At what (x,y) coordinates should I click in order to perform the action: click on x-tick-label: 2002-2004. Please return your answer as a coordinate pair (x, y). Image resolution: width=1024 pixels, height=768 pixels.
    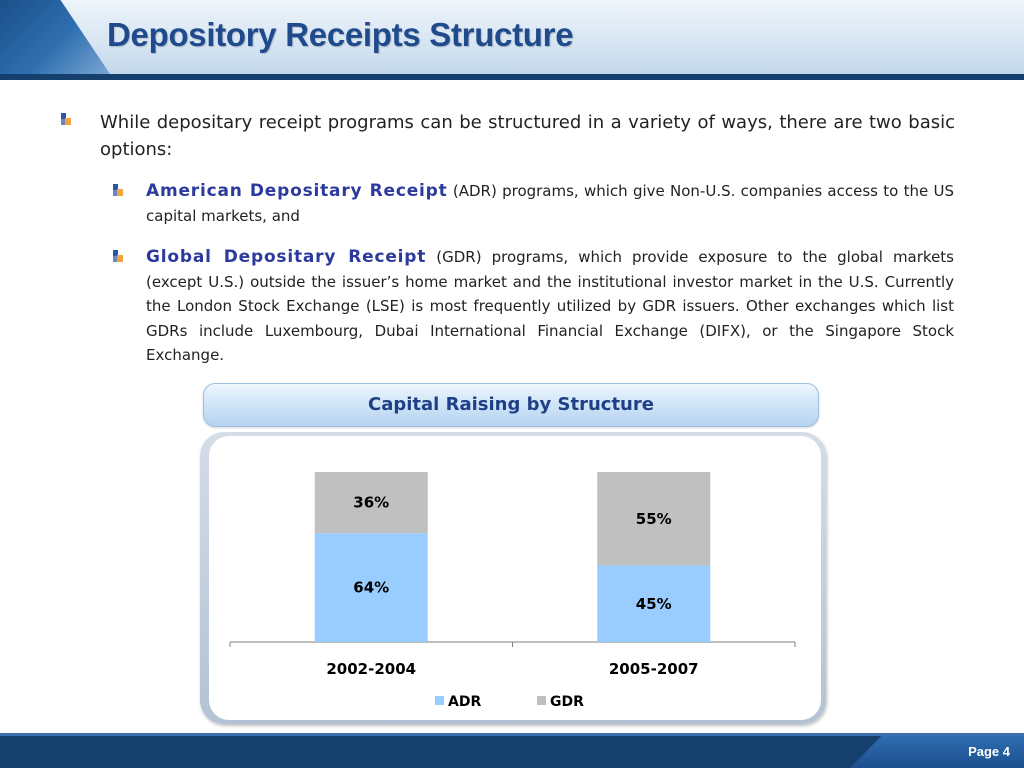
    Looking at the image, I should click on (371, 669).